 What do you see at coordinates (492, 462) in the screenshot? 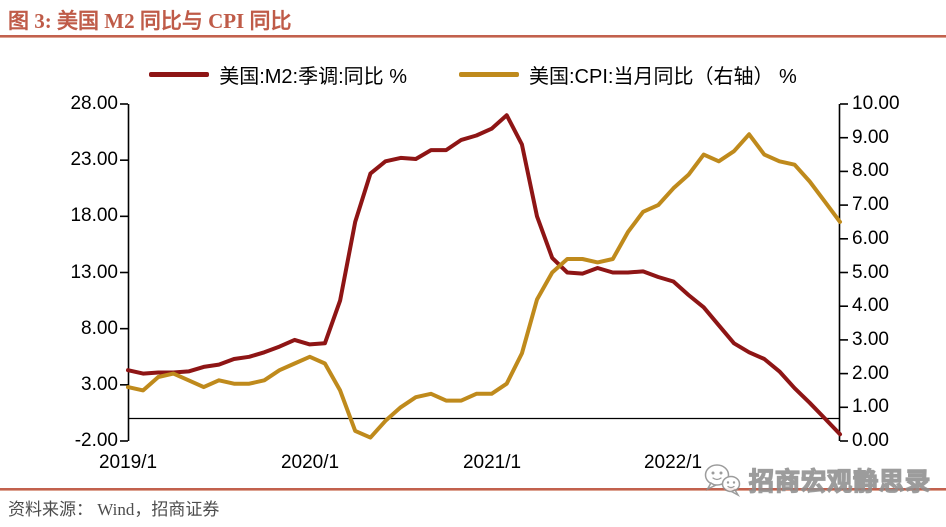
I see `x-axis-tick-label: 2021/1` at bounding box center [492, 462].